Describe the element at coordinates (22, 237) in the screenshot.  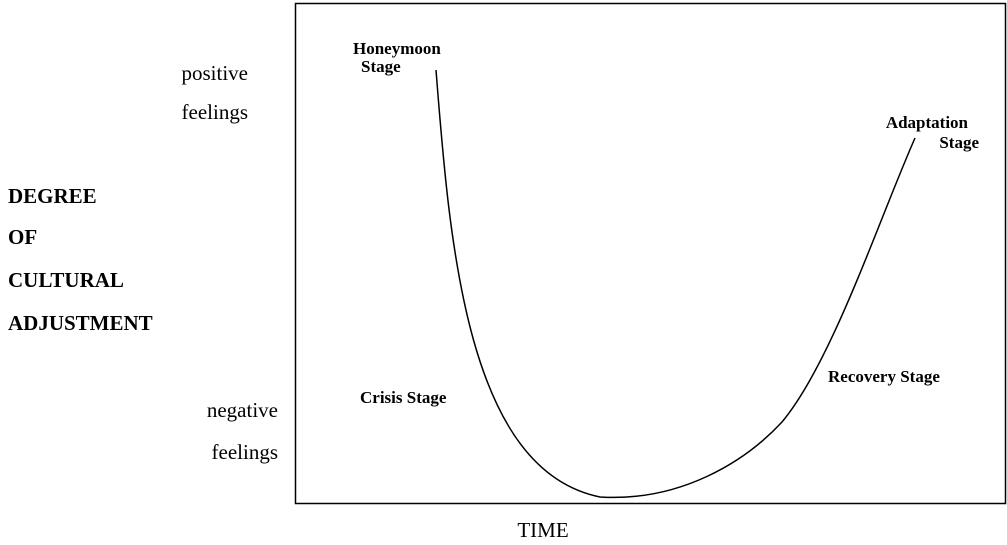
I see `y-axis-label: OF` at that location.